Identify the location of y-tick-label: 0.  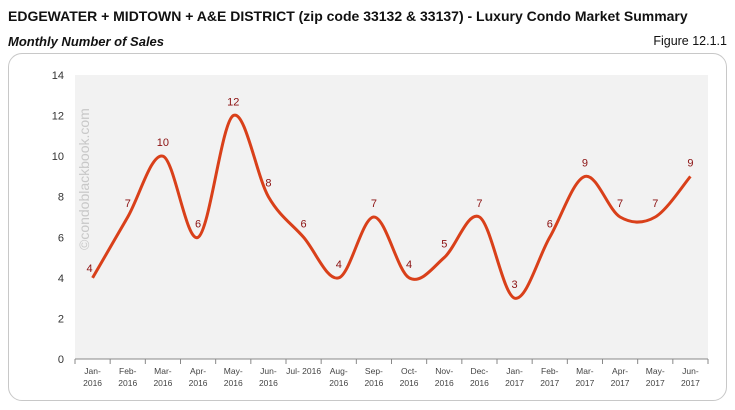
(61, 360).